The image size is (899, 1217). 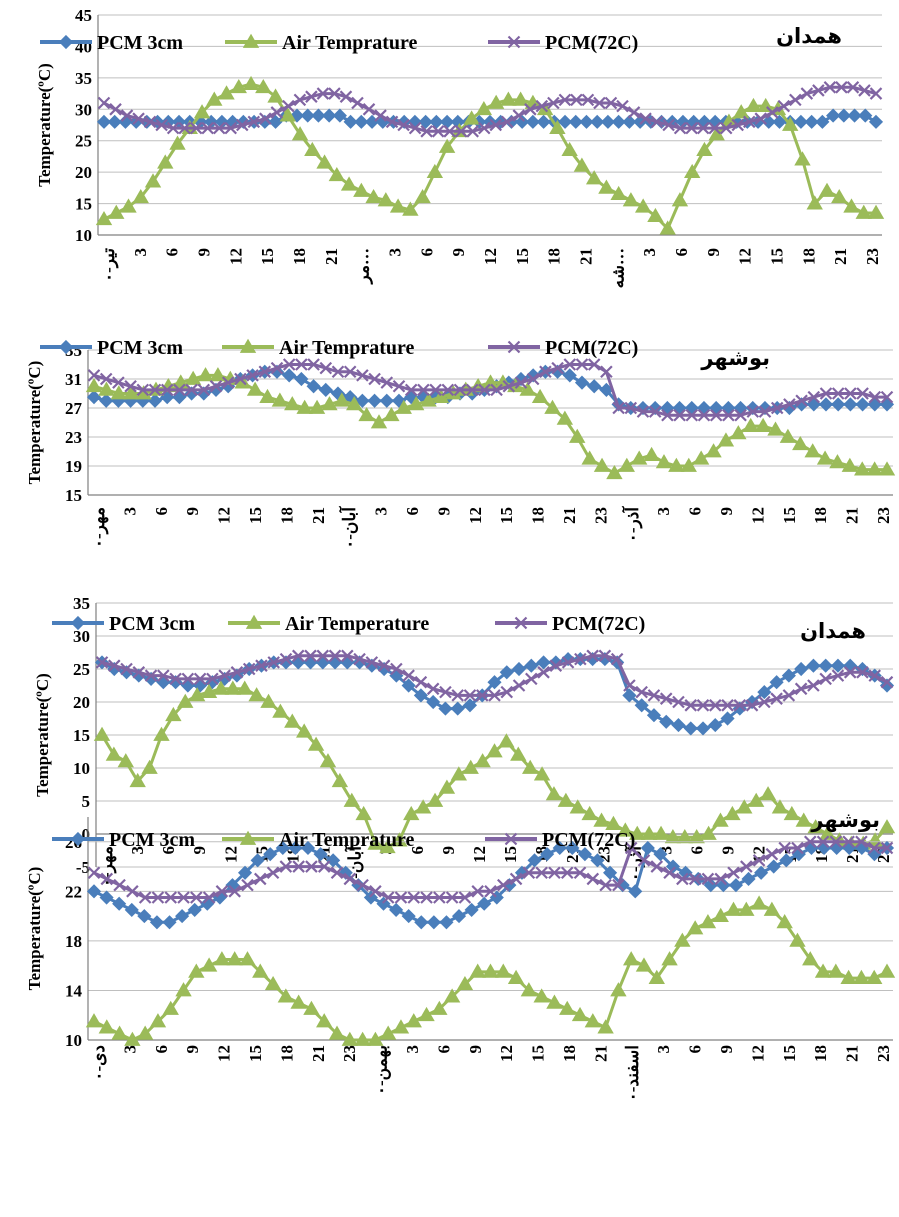 I want to click on x-tick-label: 21, so click(x=852, y=1053).